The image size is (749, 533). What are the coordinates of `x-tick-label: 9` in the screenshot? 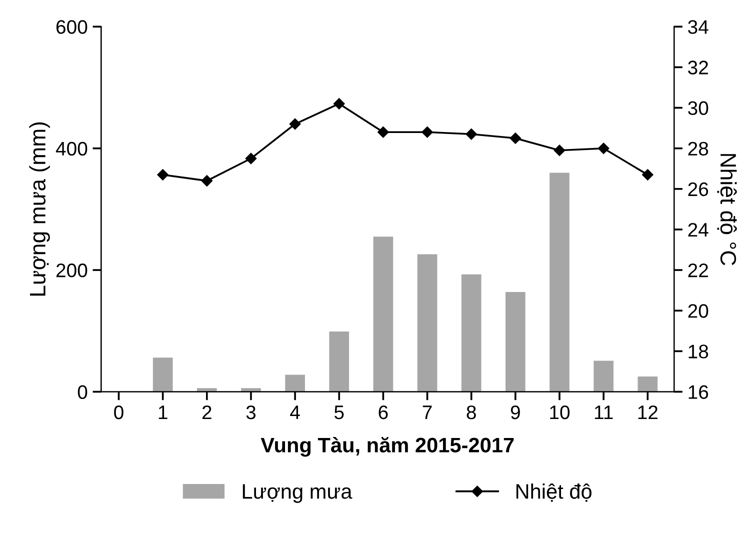 It's located at (515, 412).